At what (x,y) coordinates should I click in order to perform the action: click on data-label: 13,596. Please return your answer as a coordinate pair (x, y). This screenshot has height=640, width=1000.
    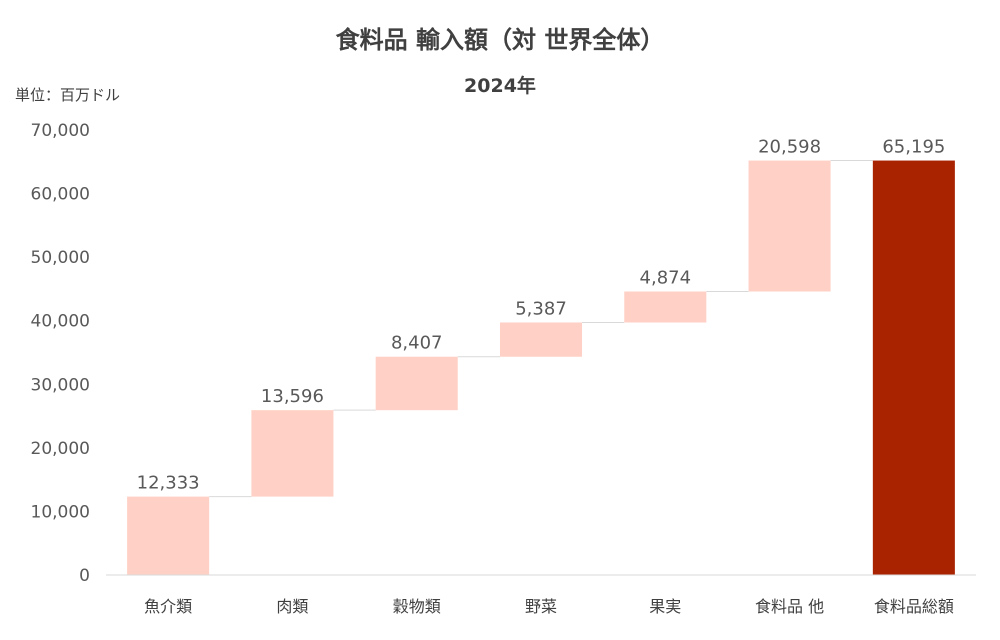
    Looking at the image, I should click on (292, 396).